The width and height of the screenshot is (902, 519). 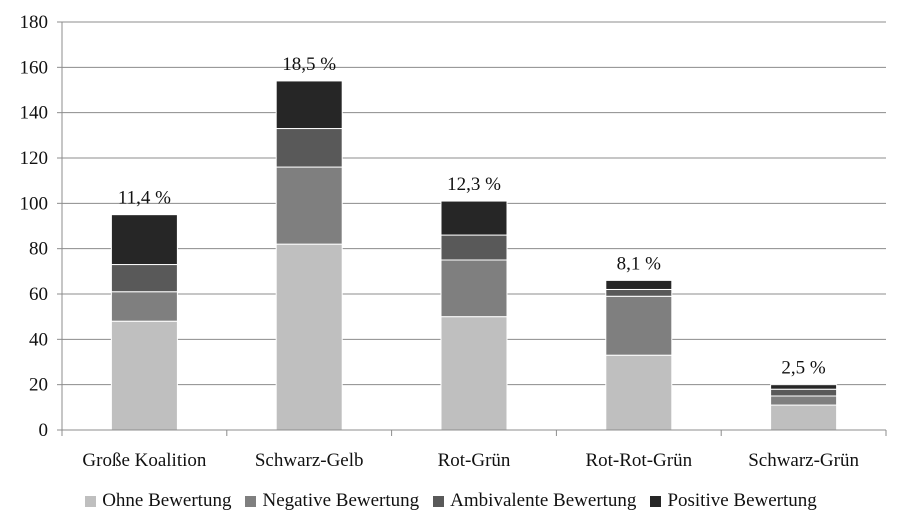 What do you see at coordinates (803, 460) in the screenshot?
I see `x-tick-label: Schwarz-Grün` at bounding box center [803, 460].